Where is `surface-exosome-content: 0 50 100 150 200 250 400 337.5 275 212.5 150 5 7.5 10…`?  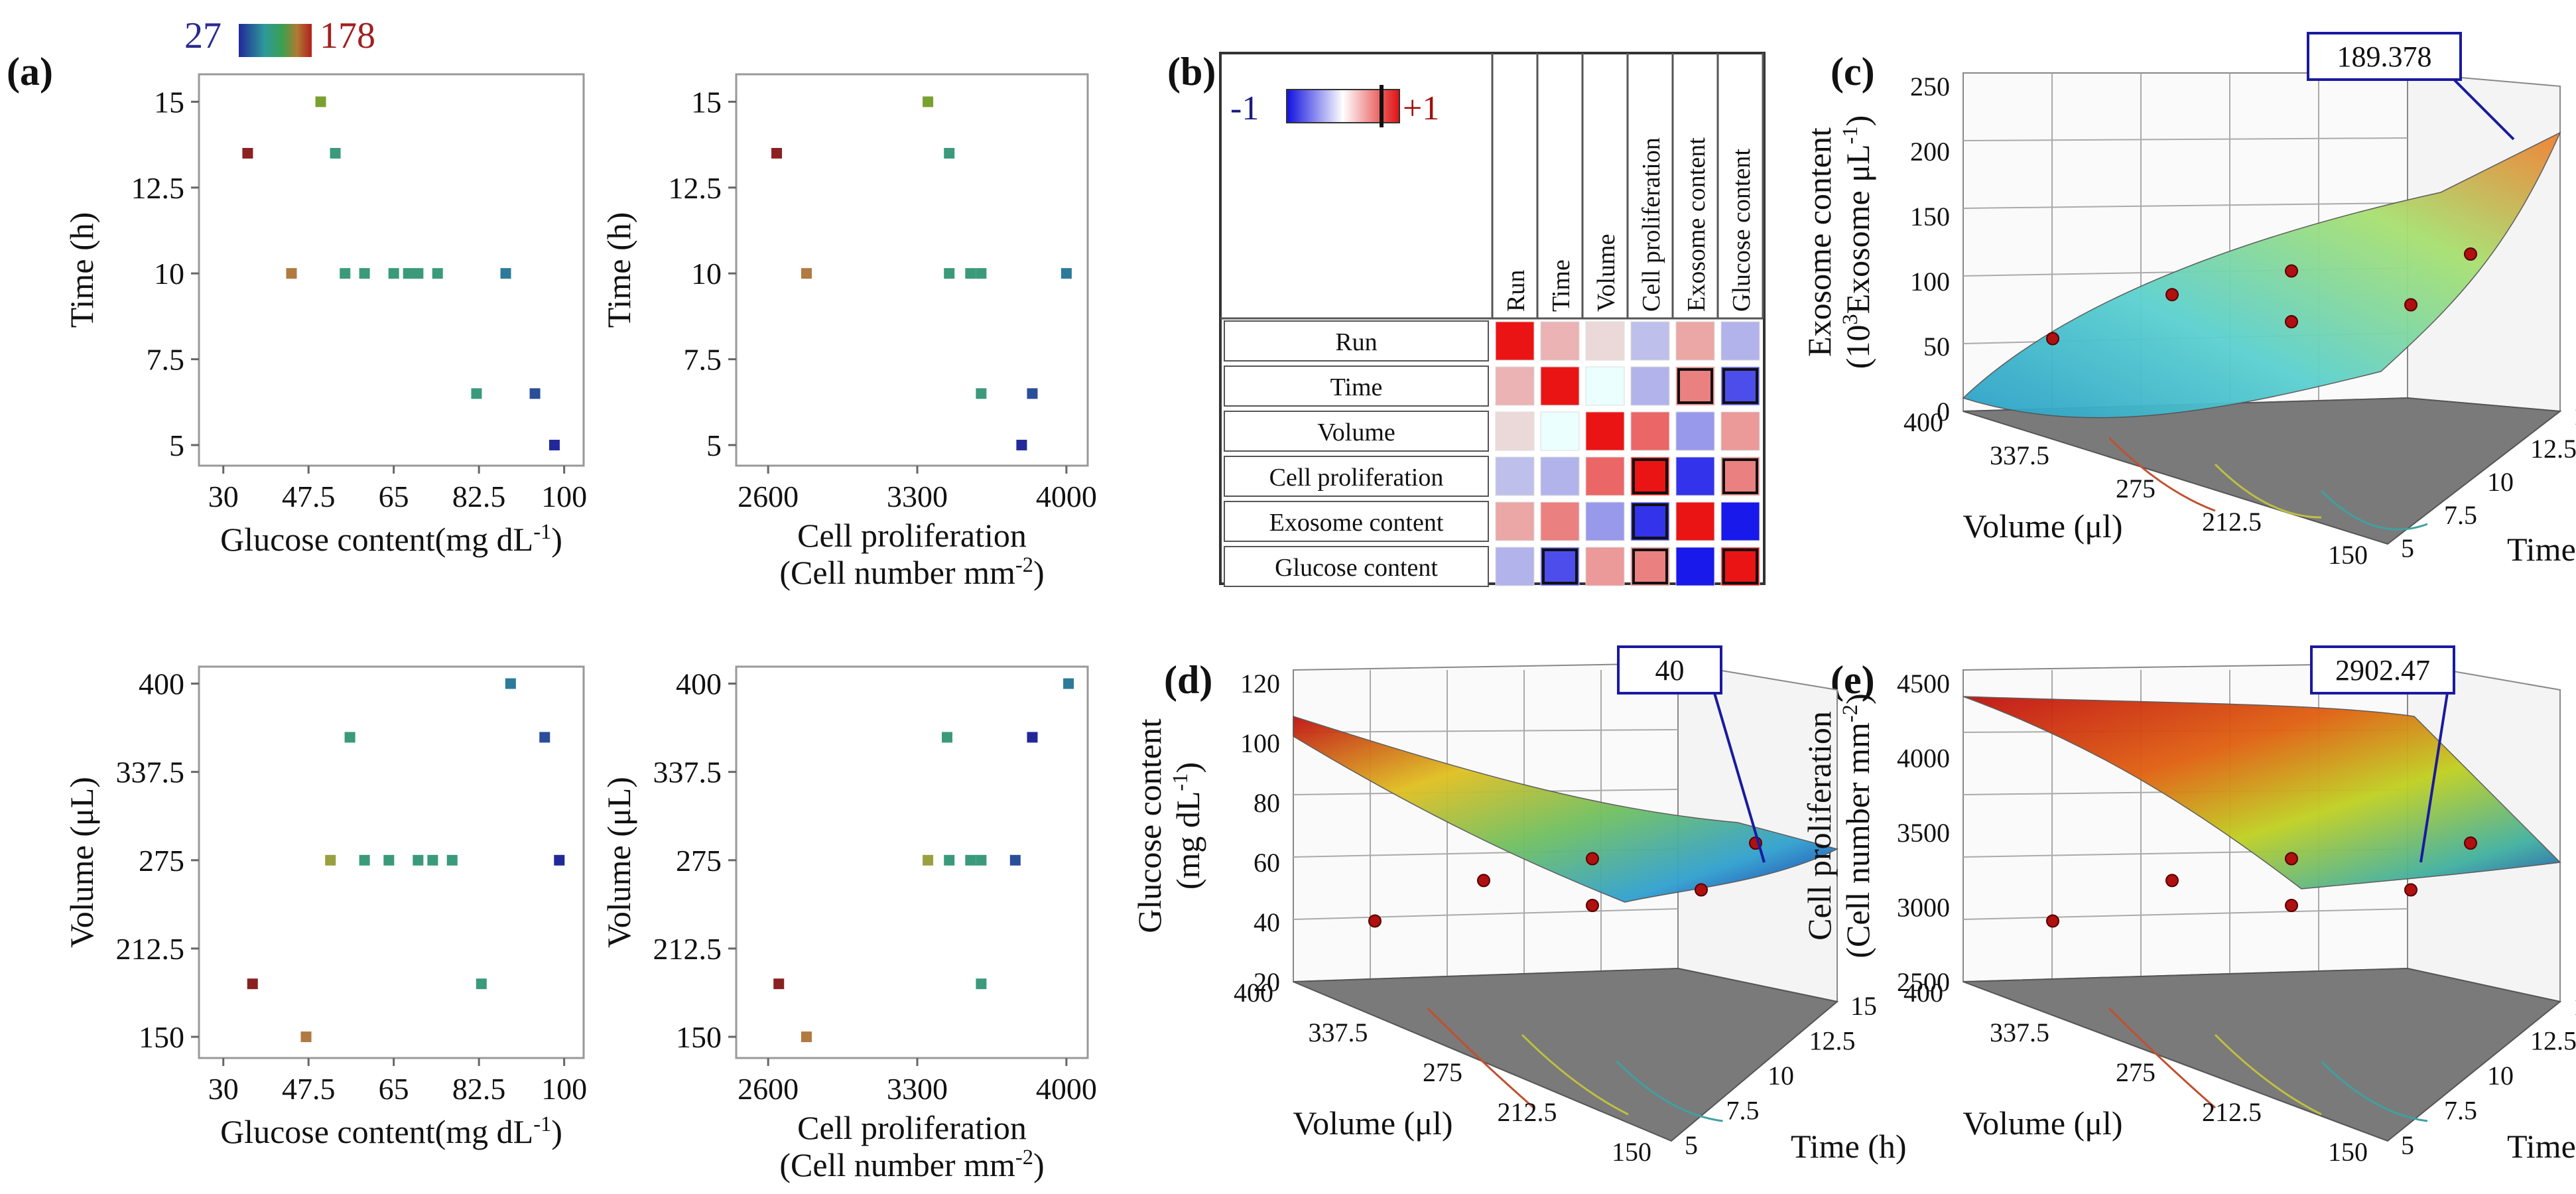
surface-exosome-content: 0 50 100 150 200 250 400 337.5 275 212.5 150 5 7.5 10… is located at coordinates (2189, 301).